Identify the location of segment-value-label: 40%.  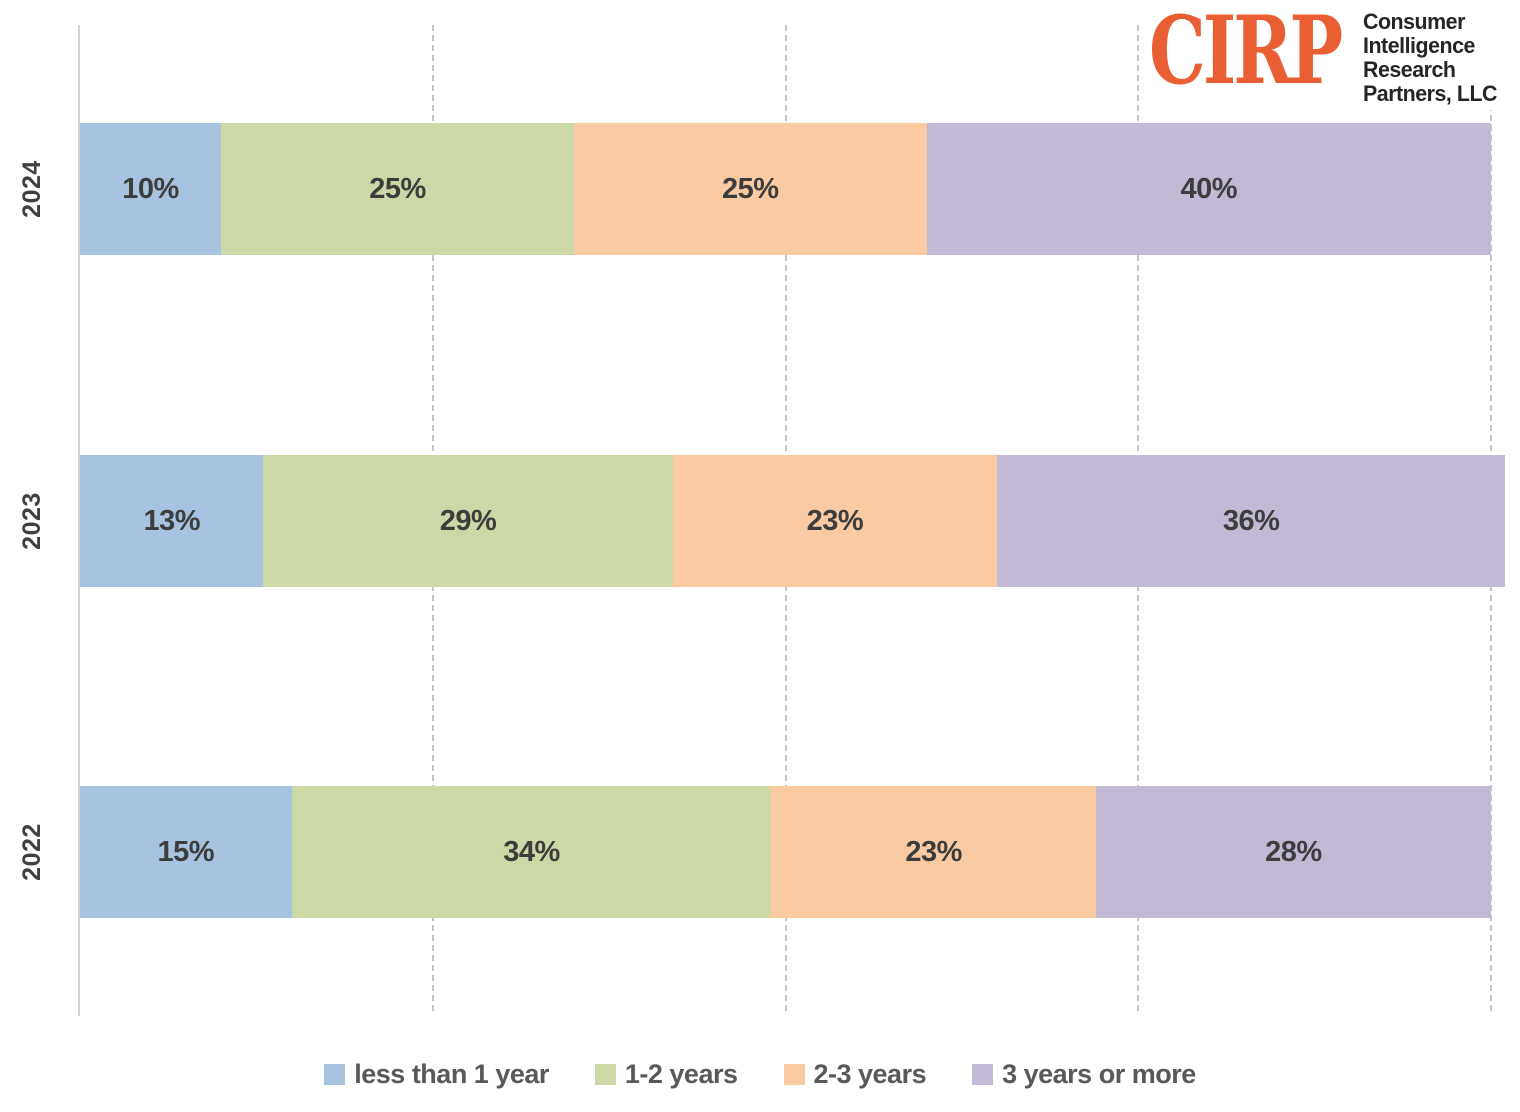
(1209, 188).